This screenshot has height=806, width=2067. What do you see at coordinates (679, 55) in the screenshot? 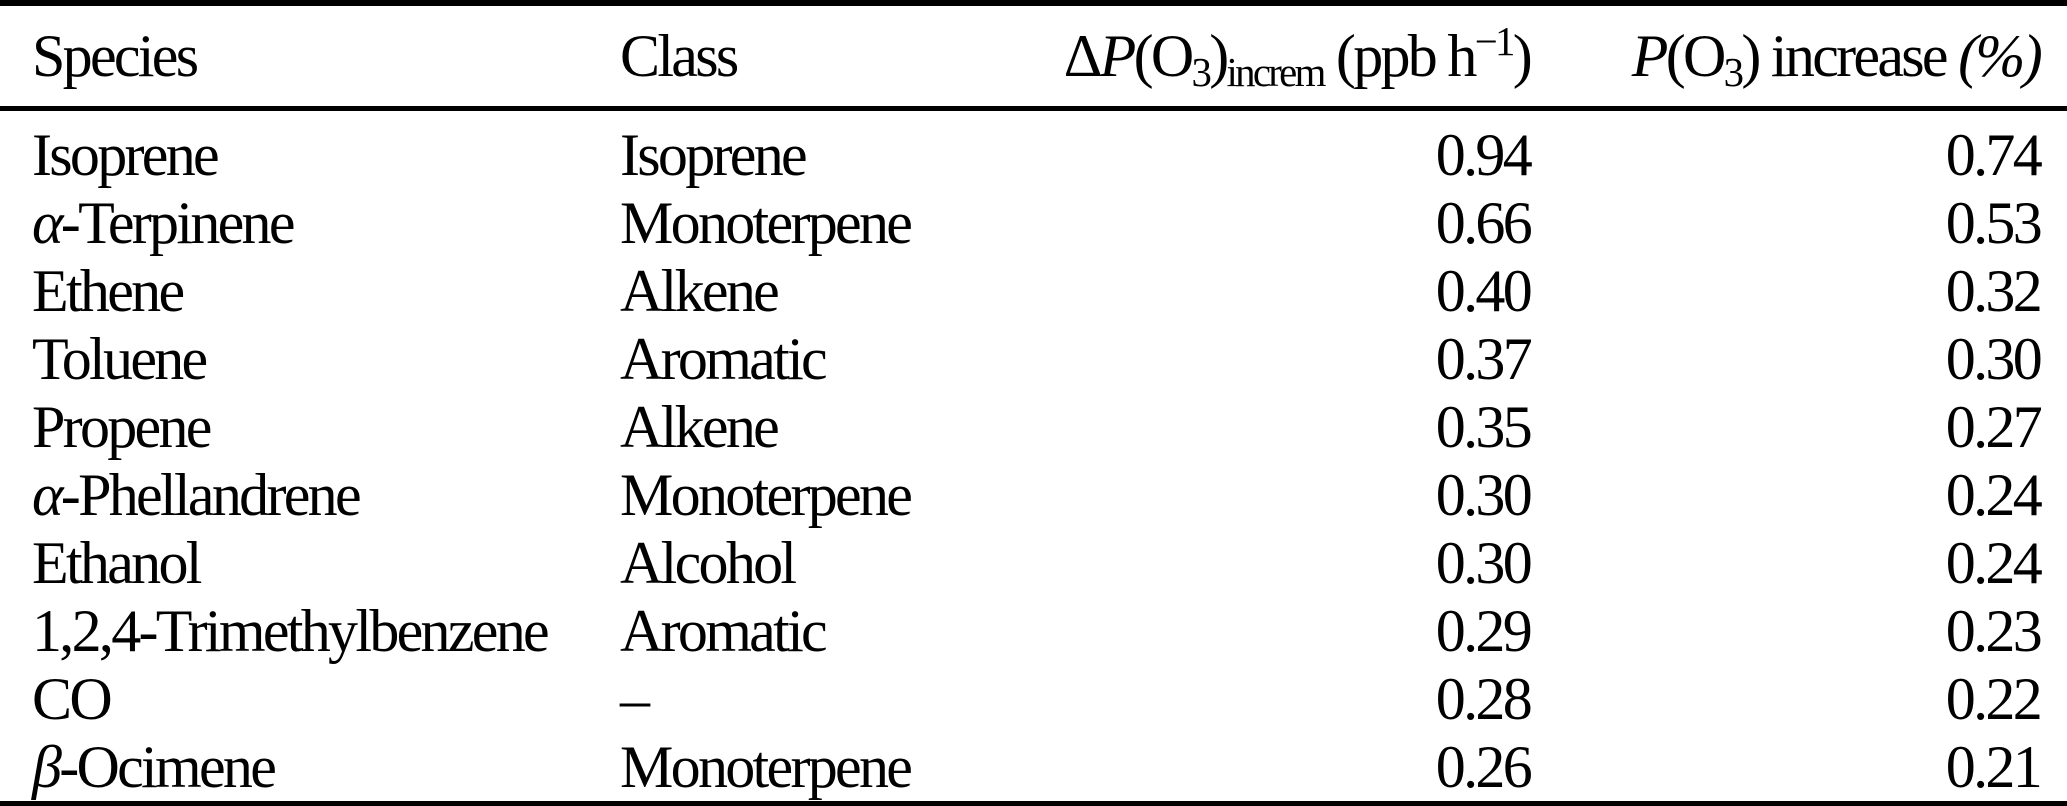
I see `column-header-class: Class` at bounding box center [679, 55].